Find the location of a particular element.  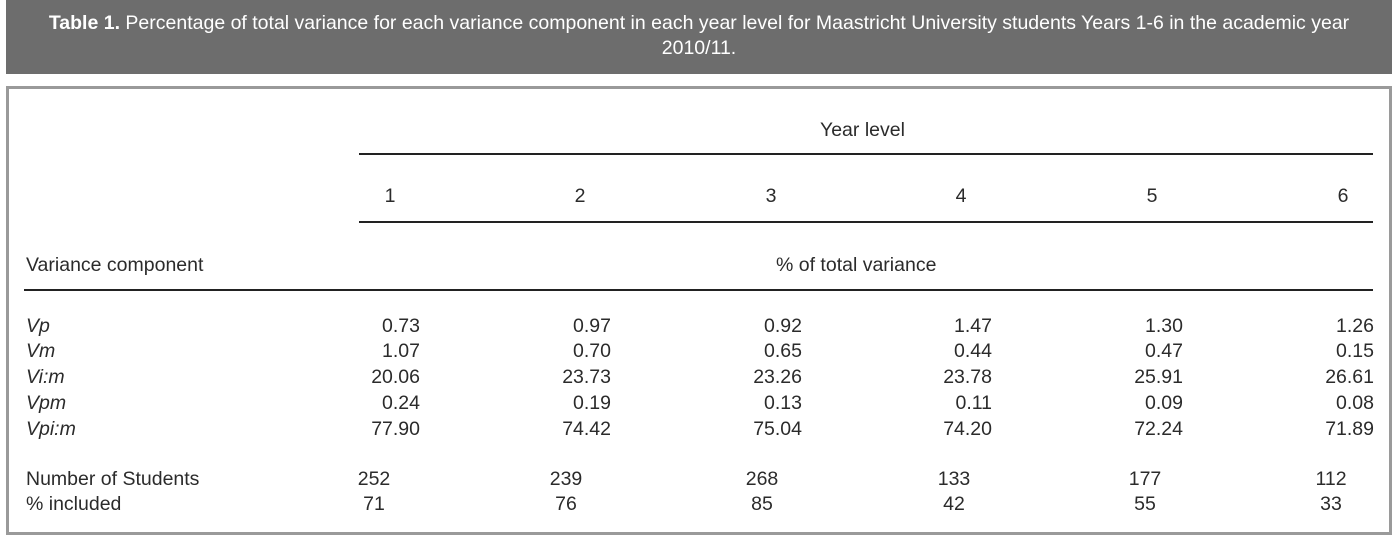

table-cell: 0.15 is located at coordinates (1355, 351).